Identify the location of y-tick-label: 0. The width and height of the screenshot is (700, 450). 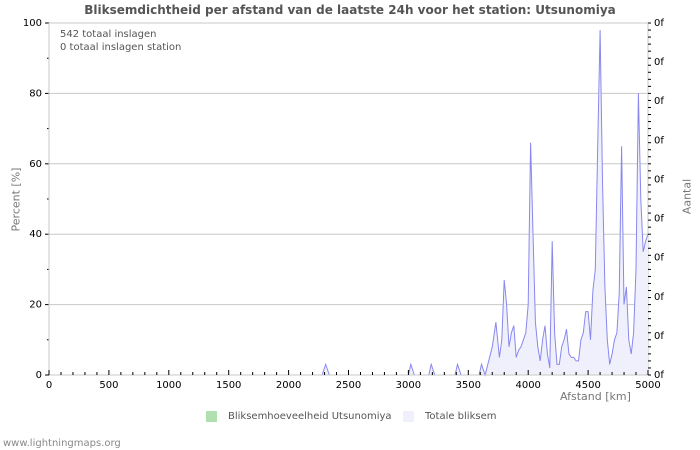
(39, 375).